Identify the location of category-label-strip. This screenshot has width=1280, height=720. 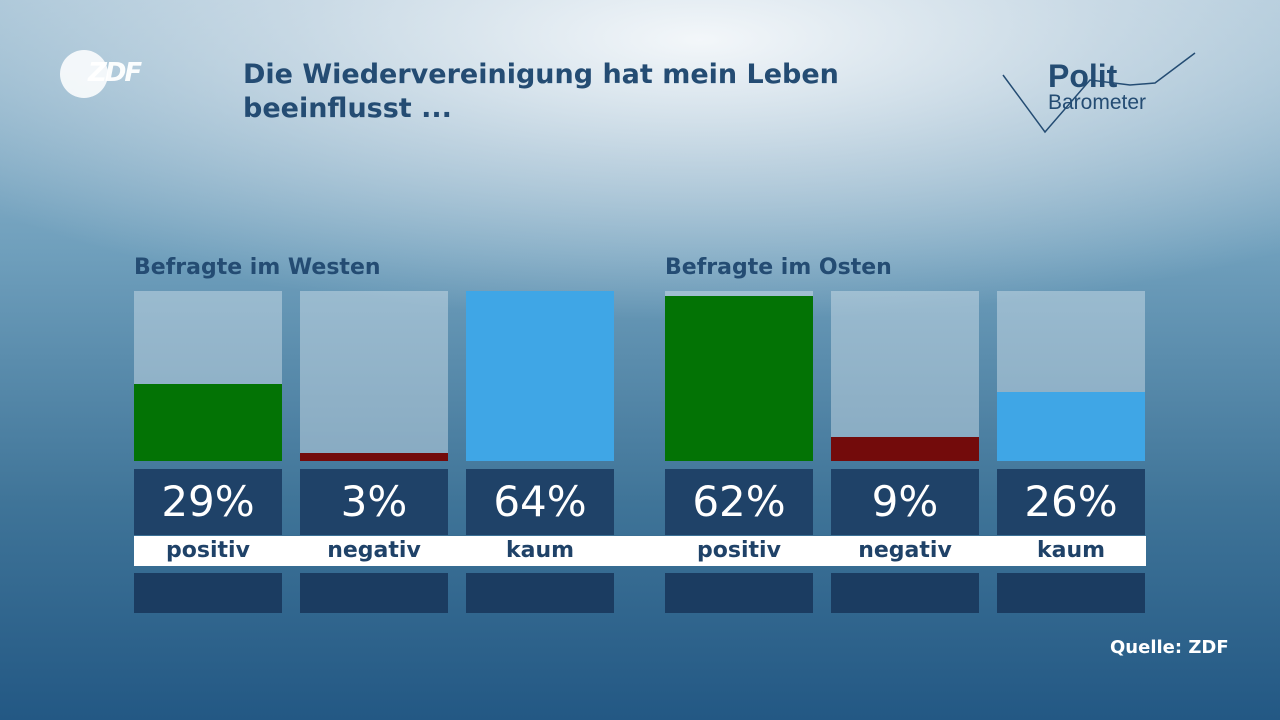
(640, 551).